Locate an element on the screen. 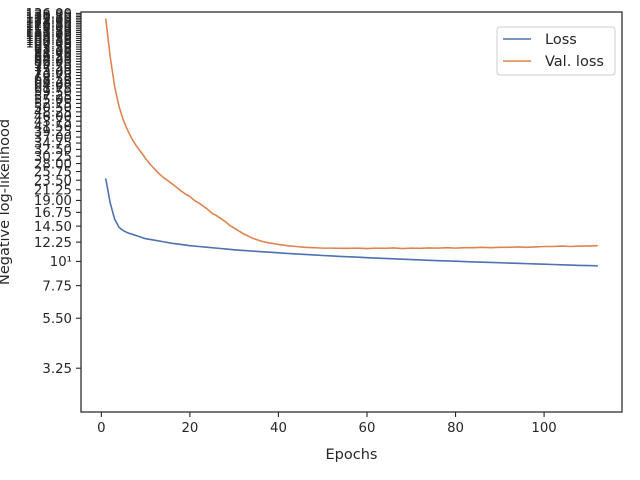 The height and width of the screenshot is (480, 640). legend-entry-label: Loss is located at coordinates (561, 40).